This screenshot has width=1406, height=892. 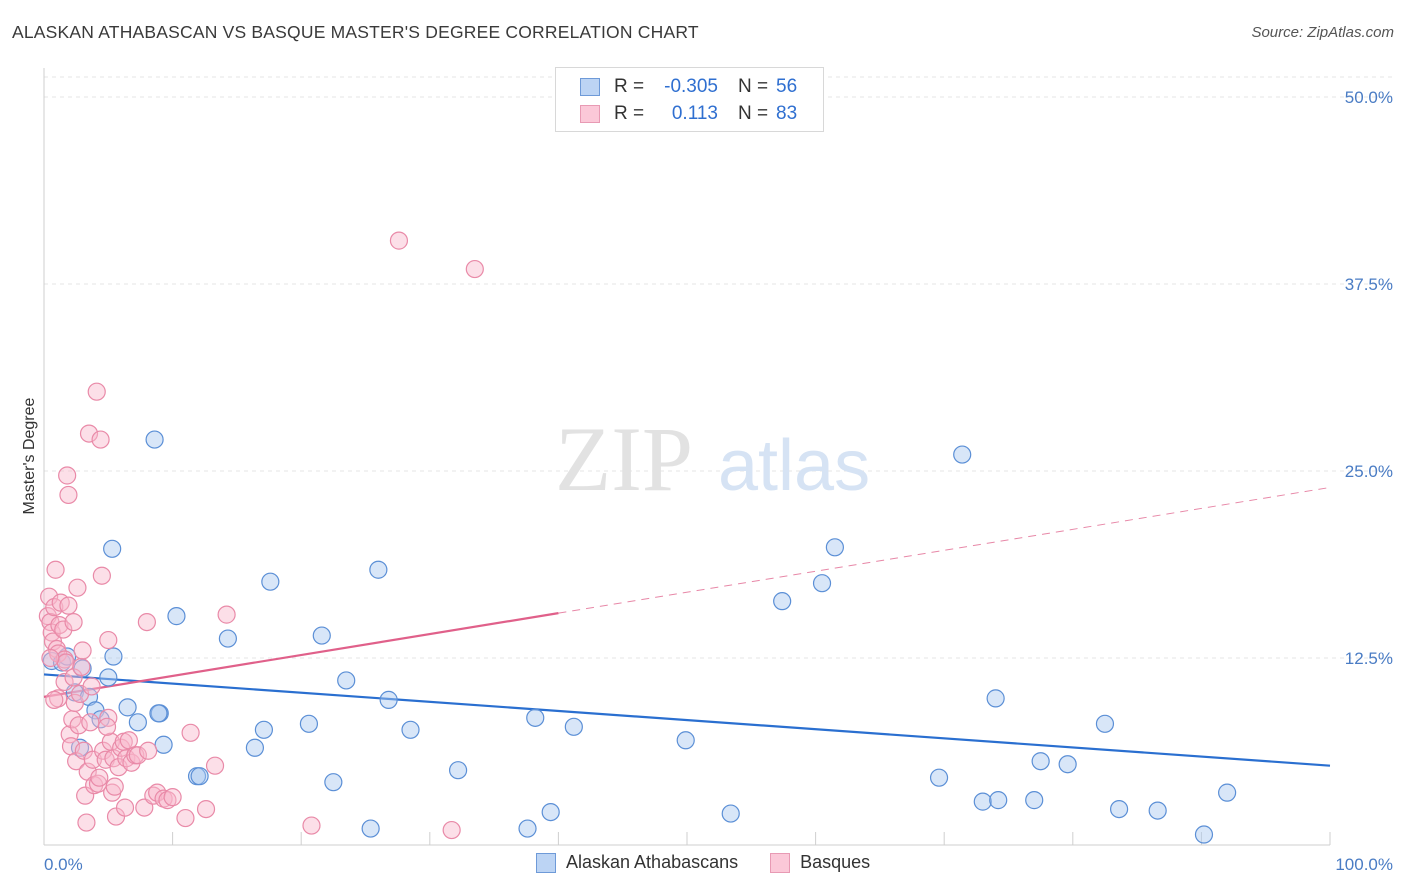 I want to click on n-label: N =, so click(x=753, y=86).